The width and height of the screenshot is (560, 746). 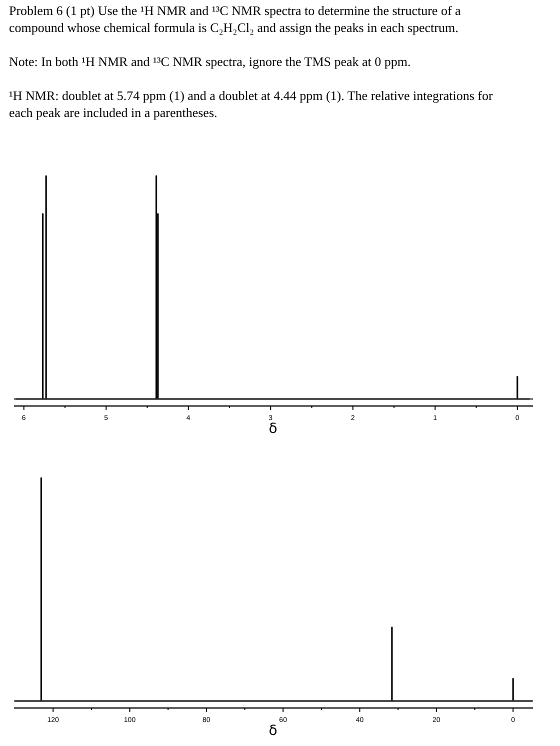 What do you see at coordinates (235, 19) in the screenshot?
I see `chart-title: Problem 6 (1 pt) Use the ¹H NMR and ¹³C NMR spectra to determine the structure of a compound whose chemical formula is C₂H₂Cl₂ and assign the peaks in each spectrum.` at bounding box center [235, 19].